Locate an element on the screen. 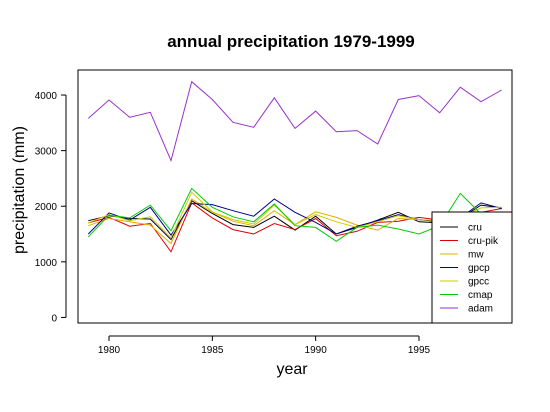  y-axis-label: precipitation (mm) is located at coordinates (19, 190).